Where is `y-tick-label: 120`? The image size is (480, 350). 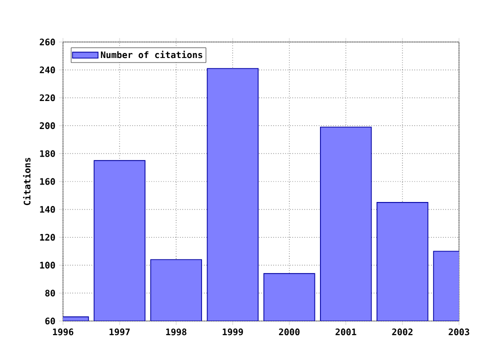
y-tick-label: 120 is located at coordinates (47, 237).